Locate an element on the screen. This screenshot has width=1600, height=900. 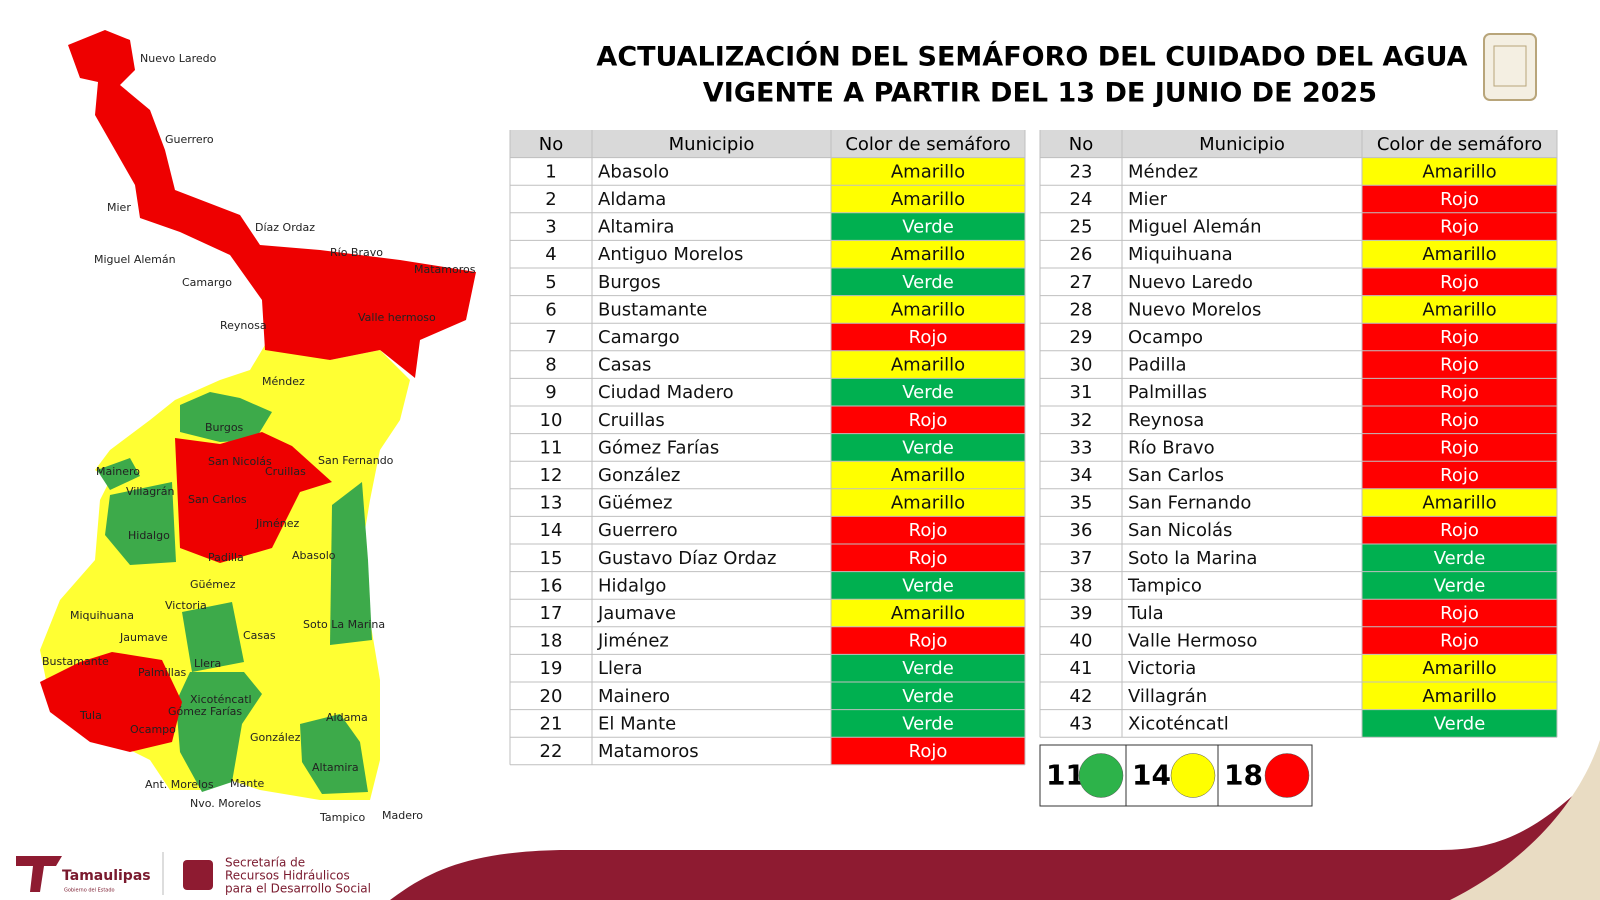
cell: Bustamante is located at coordinates (652, 309).